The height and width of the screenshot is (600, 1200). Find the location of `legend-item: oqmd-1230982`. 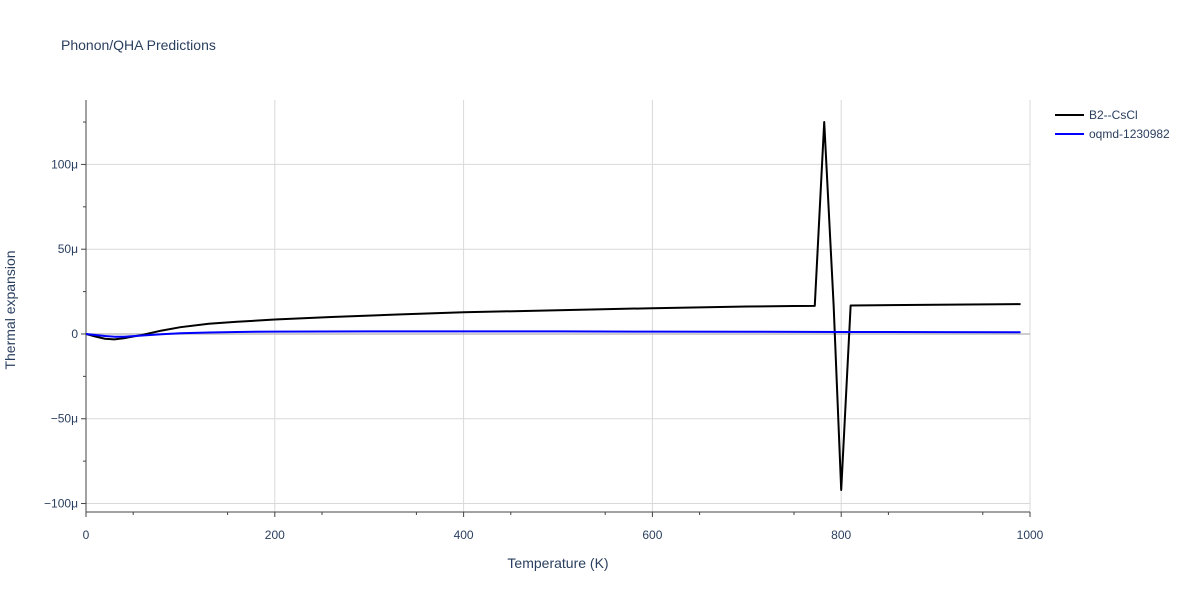

legend-item: oqmd-1230982 is located at coordinates (1112, 134).